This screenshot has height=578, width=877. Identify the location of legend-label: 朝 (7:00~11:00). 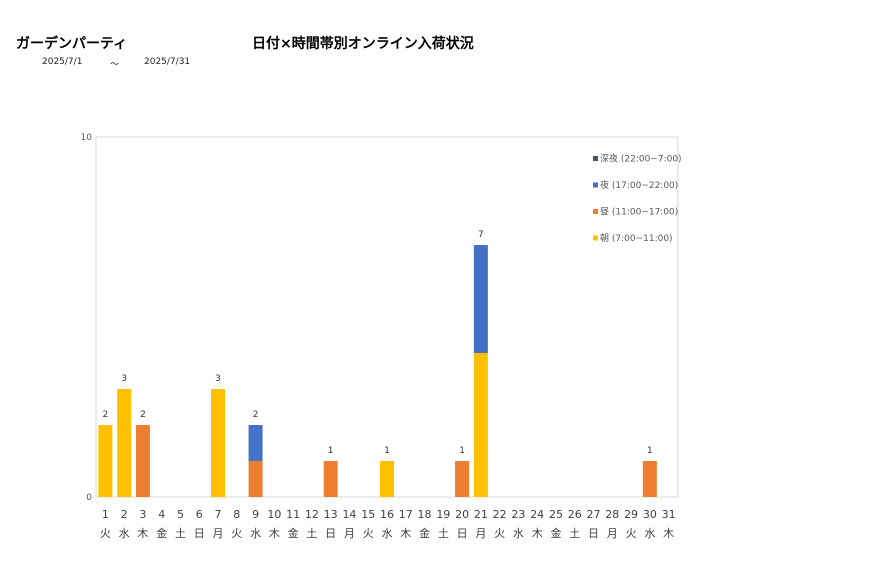
(636, 238).